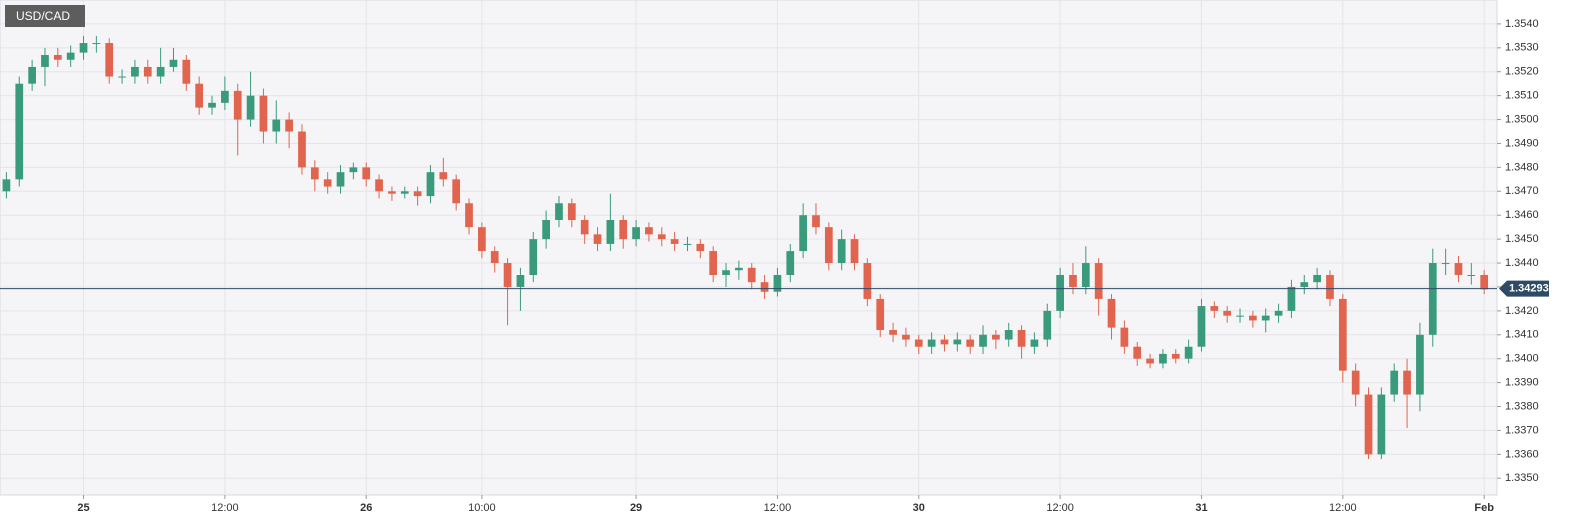 Image resolution: width=1571 pixels, height=522 pixels. I want to click on y-tick-label: 1.3360, so click(1522, 454).